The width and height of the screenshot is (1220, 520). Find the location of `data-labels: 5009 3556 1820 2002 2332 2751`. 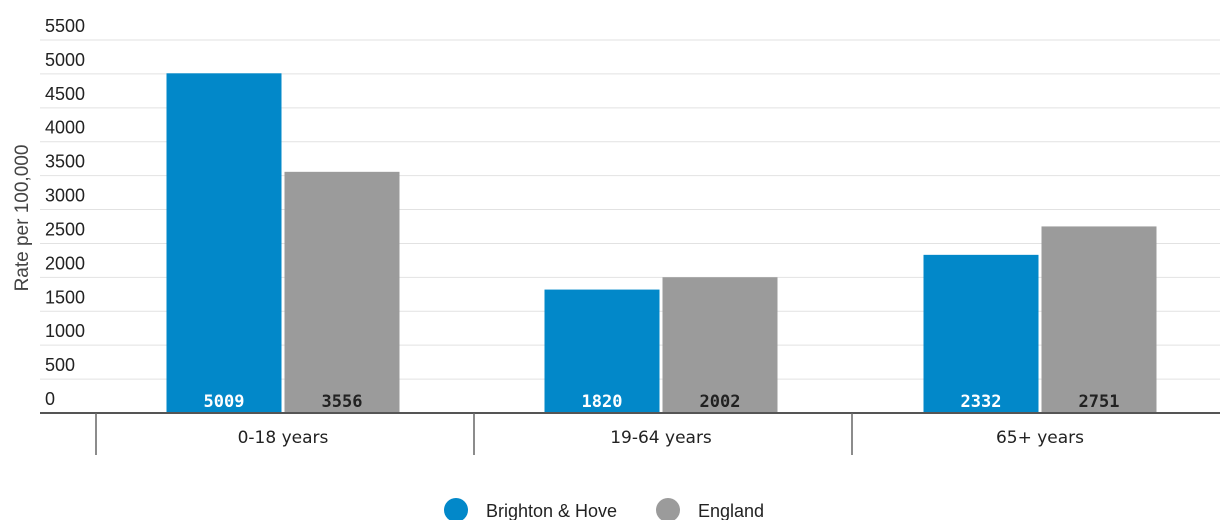

data-labels: 5009 3556 1820 2002 2332 2751 is located at coordinates (662, 402).